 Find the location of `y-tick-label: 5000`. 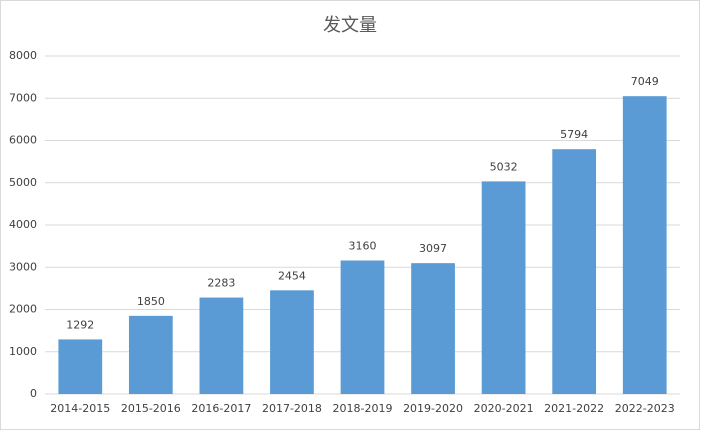

y-tick-label: 5000 is located at coordinates (23, 182).